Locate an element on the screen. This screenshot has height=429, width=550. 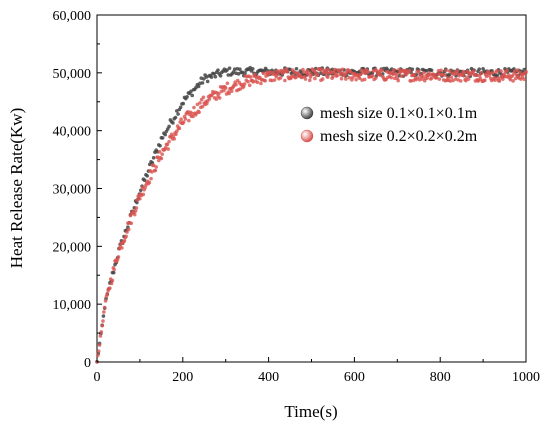
y-axis-ticks: 0 10,000 20,000 30,000 40,000 50,000 60,000 is located at coordinates (77, 190).